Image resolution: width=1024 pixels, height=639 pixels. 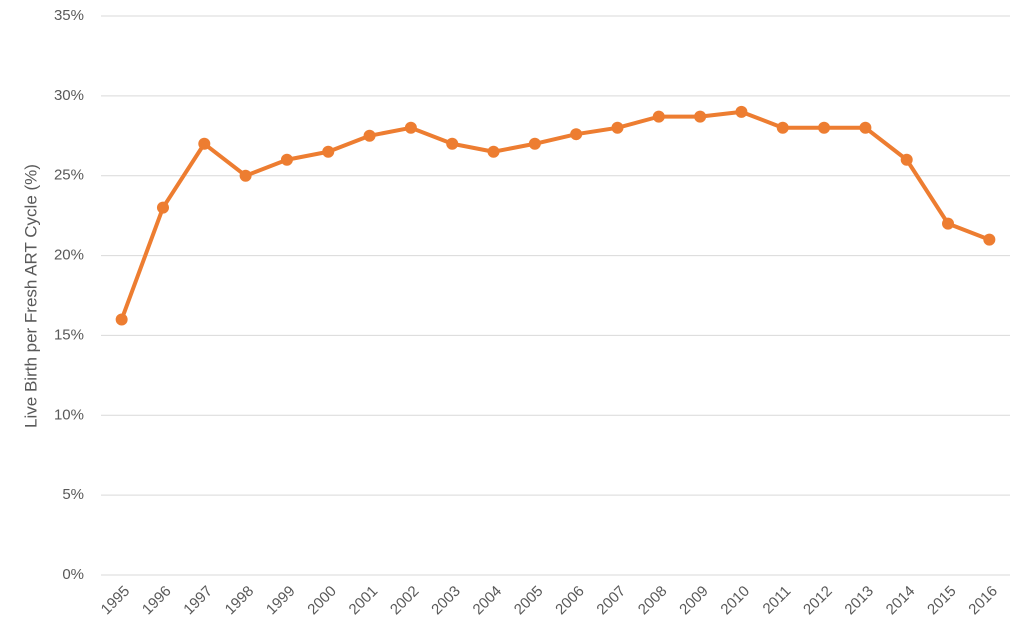 What do you see at coordinates (281, 601) in the screenshot?
I see `x-tick-label: 1999` at bounding box center [281, 601].